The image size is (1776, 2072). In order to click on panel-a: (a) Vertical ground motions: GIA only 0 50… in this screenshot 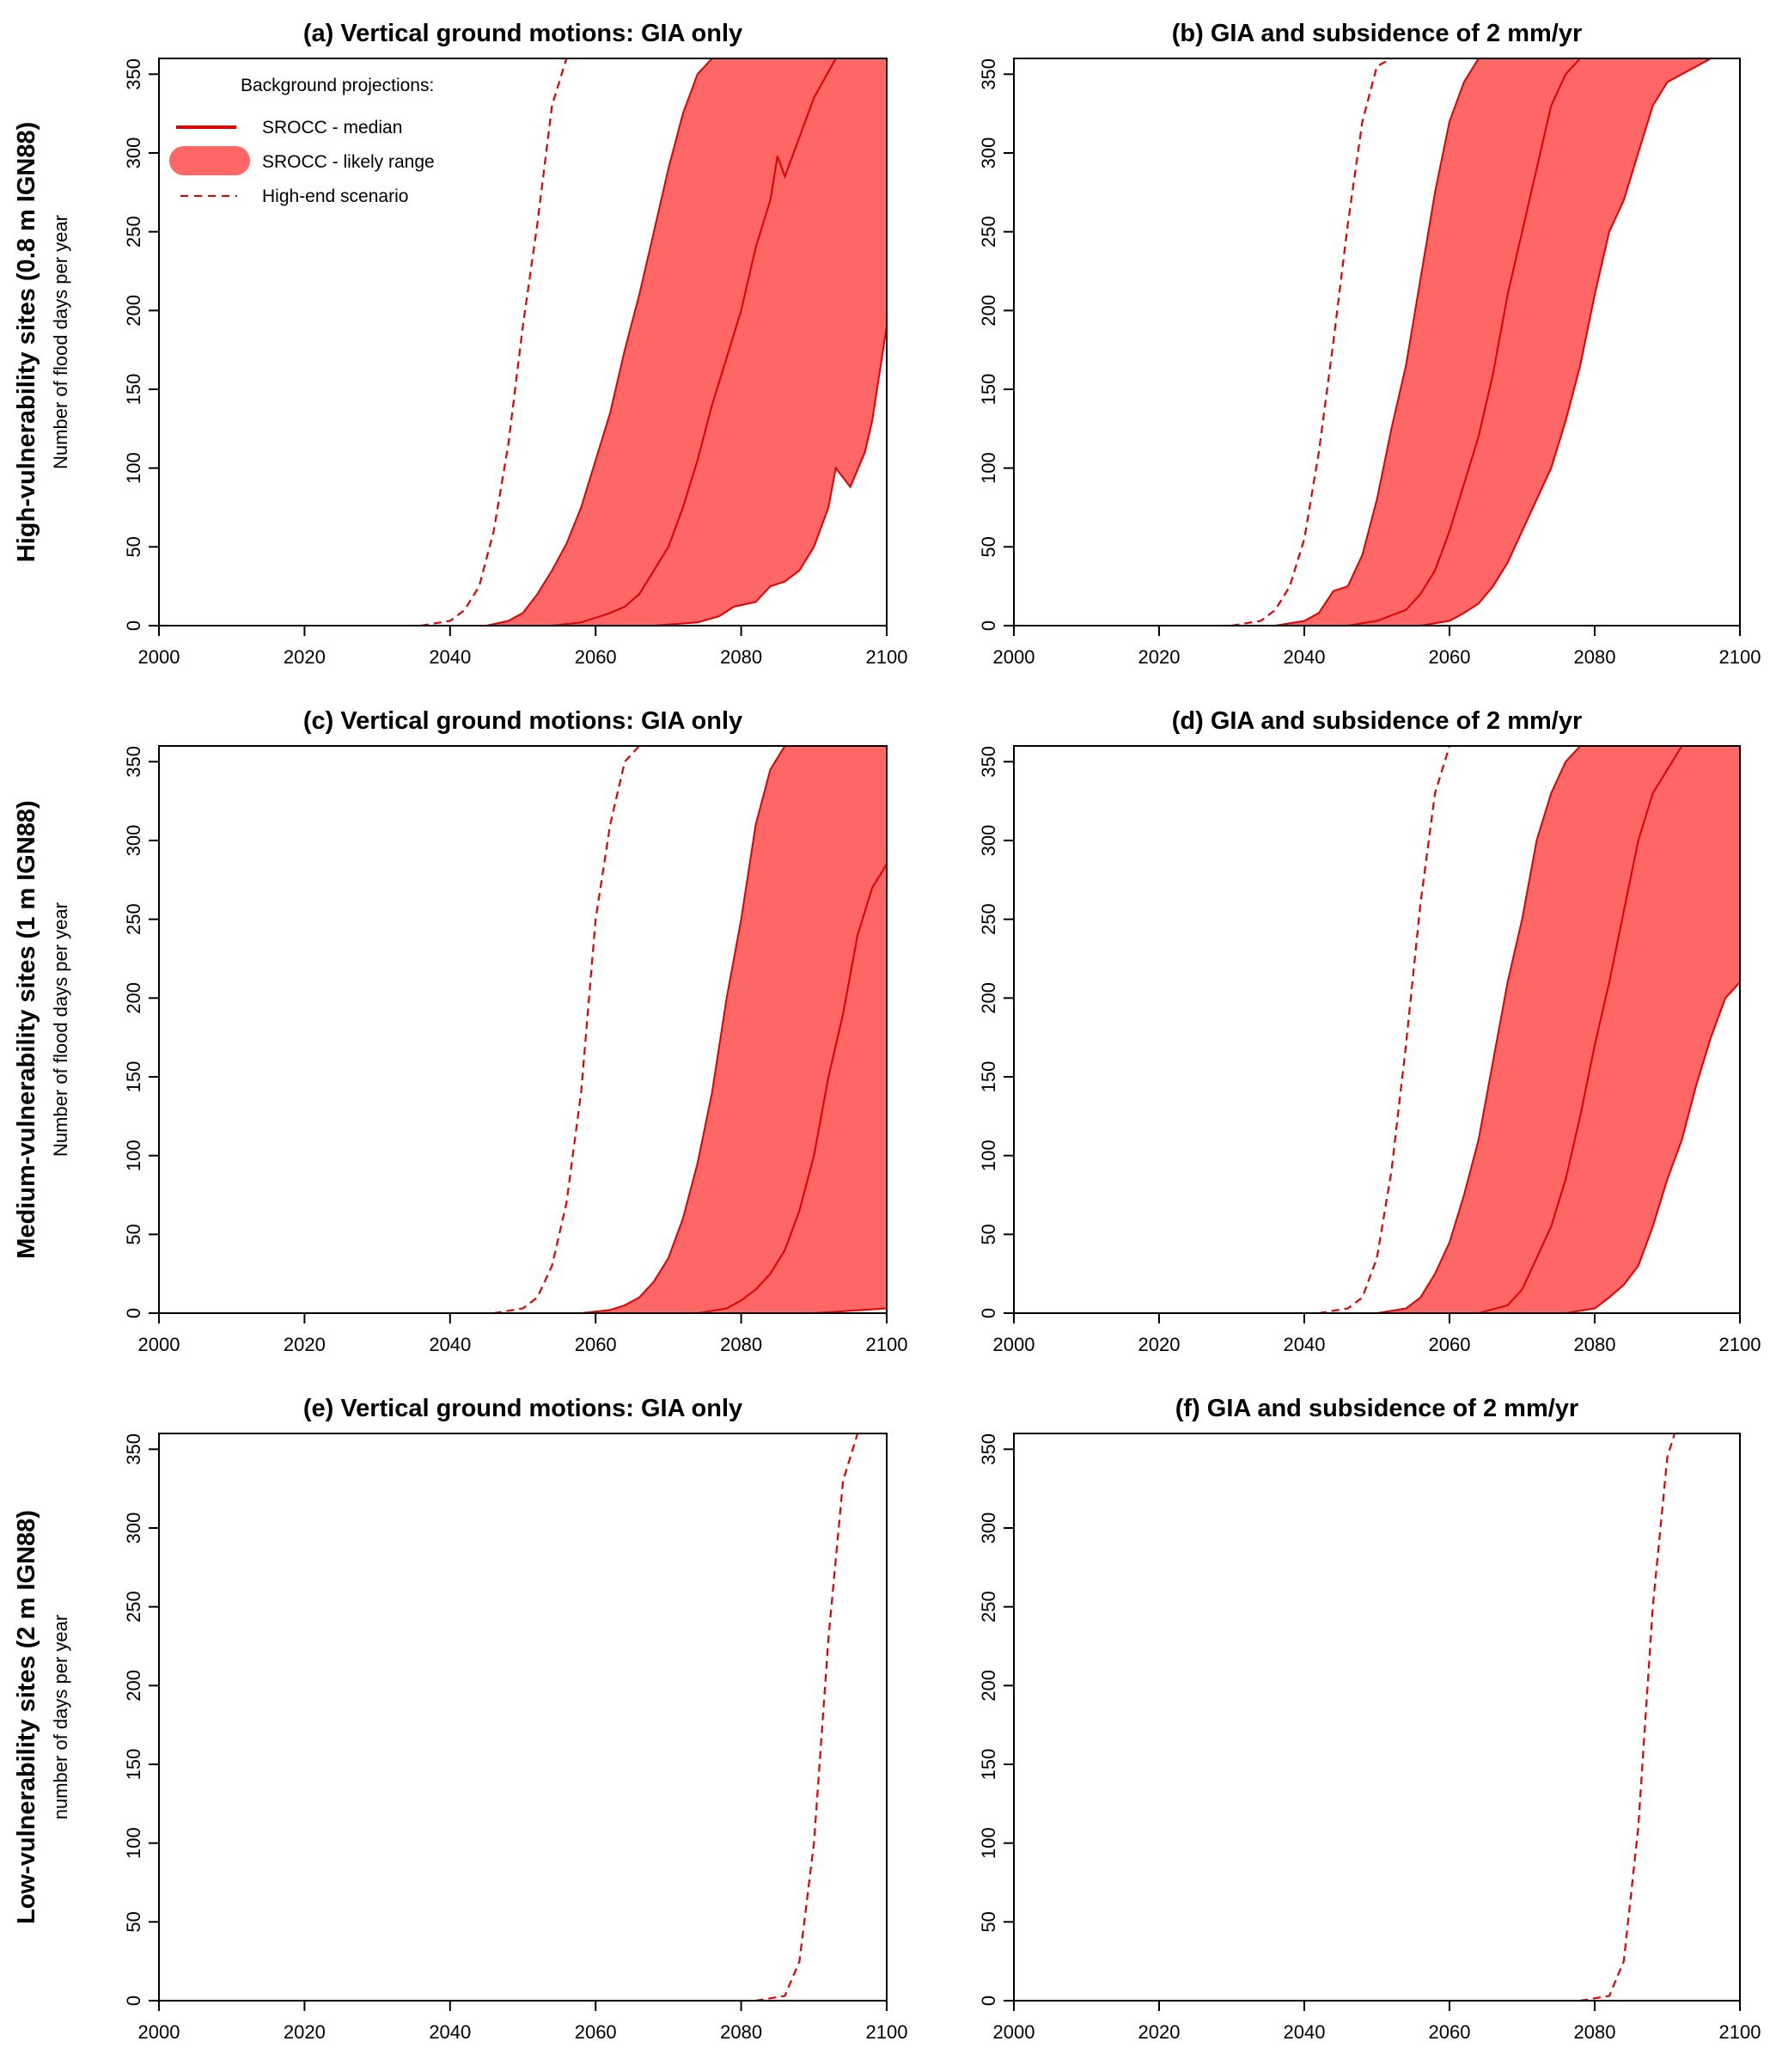, I will do `click(515, 344)`.